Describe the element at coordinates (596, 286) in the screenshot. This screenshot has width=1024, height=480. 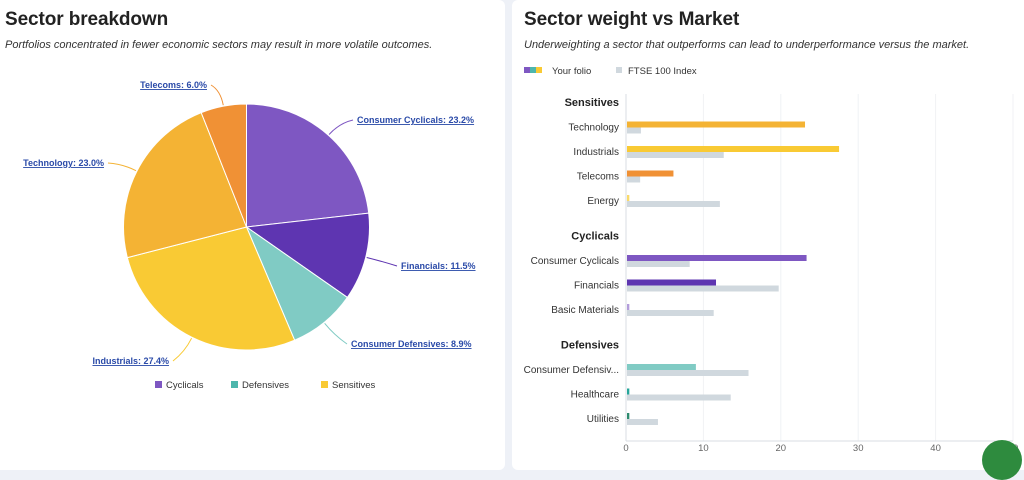
I see `category-label: Financials` at that location.